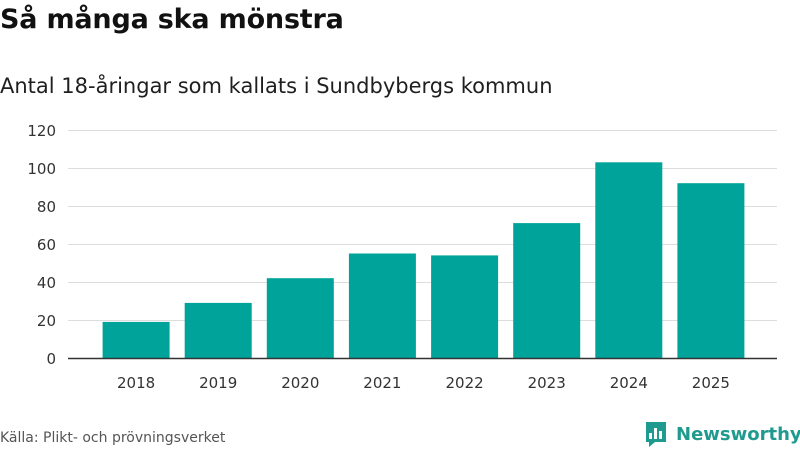 This screenshot has width=800, height=450. Describe the element at coordinates (51, 359) in the screenshot. I see `y-tick-label: 0` at that location.